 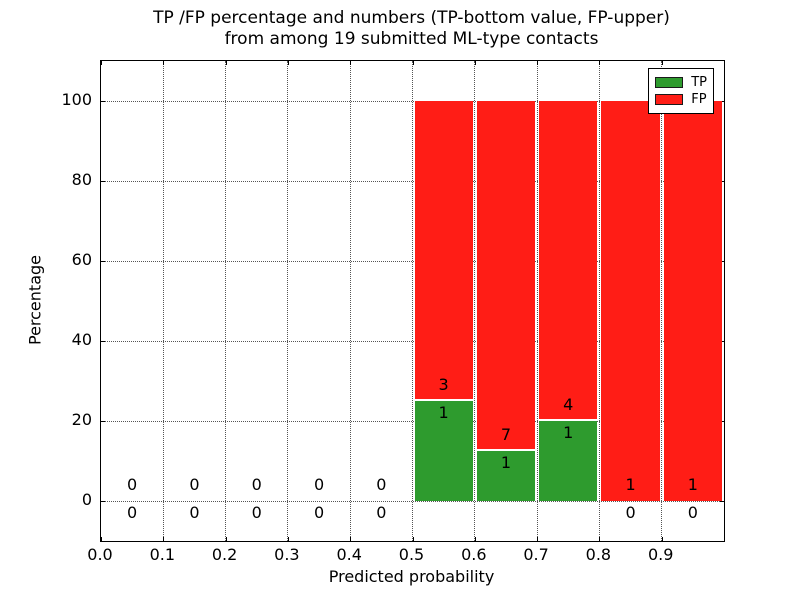 I want to click on fp-count-label: 4, so click(x=568, y=404).